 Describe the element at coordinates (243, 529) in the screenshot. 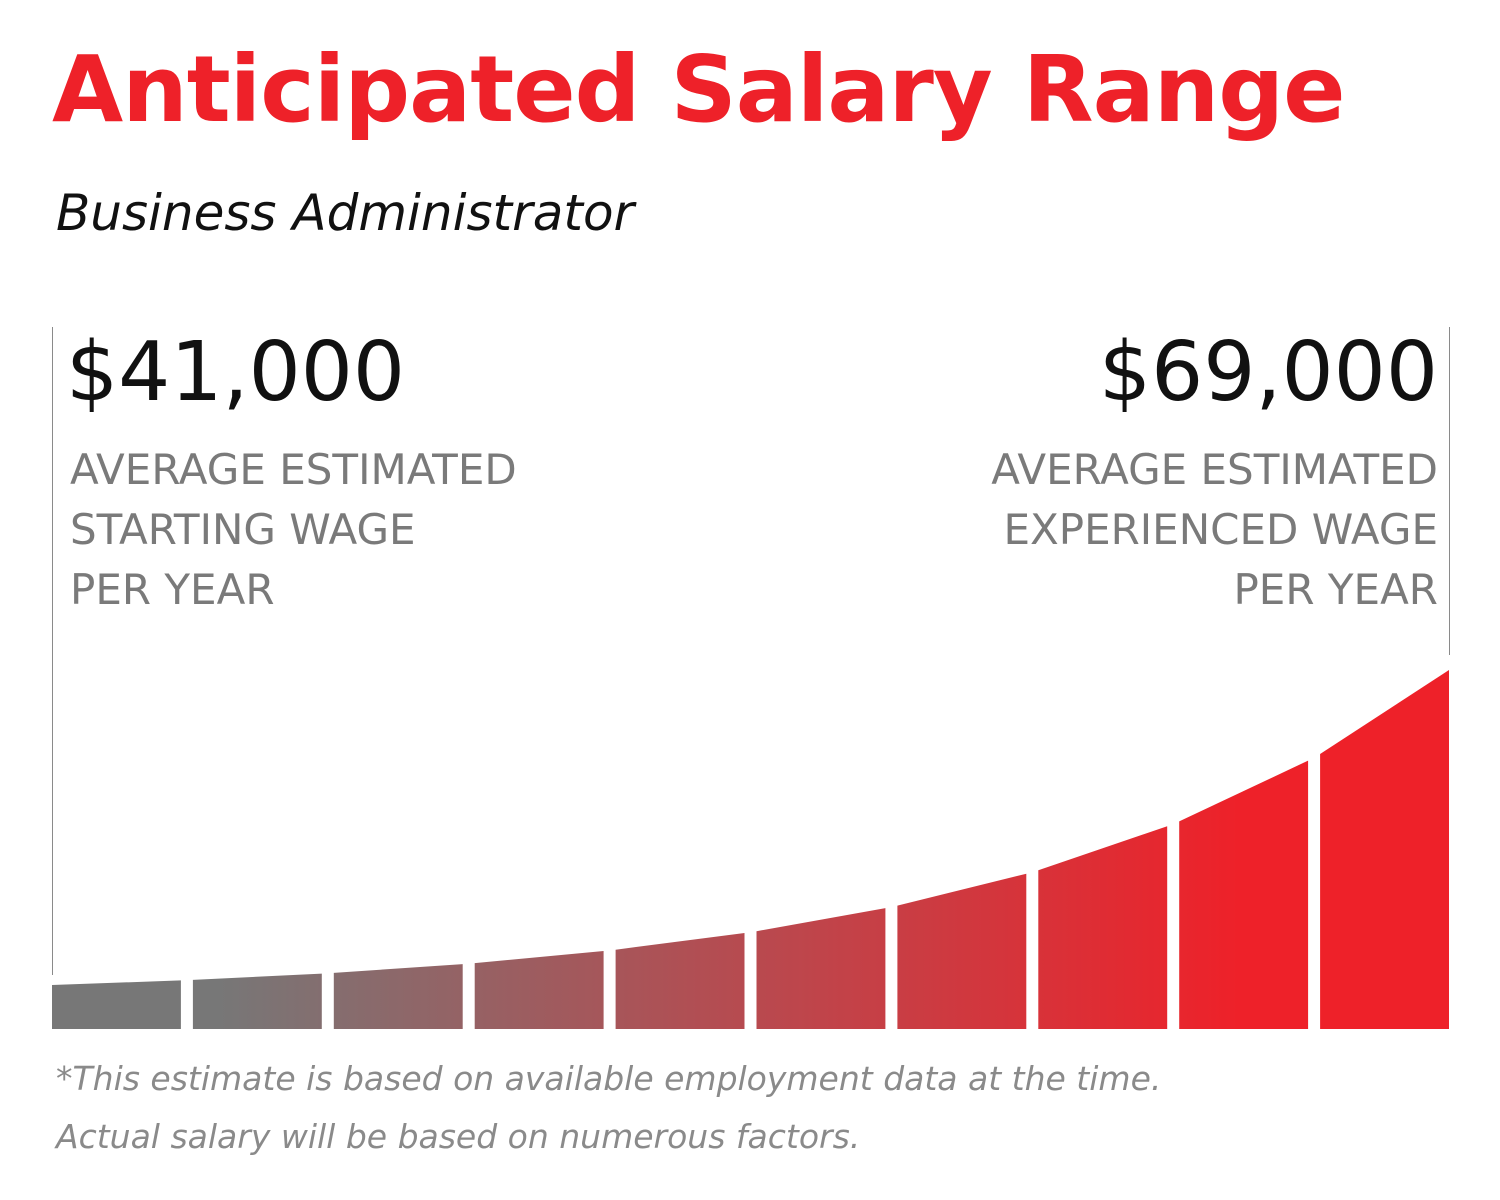

I see `starting-wage-caption-line: STARTING WAGE` at that location.